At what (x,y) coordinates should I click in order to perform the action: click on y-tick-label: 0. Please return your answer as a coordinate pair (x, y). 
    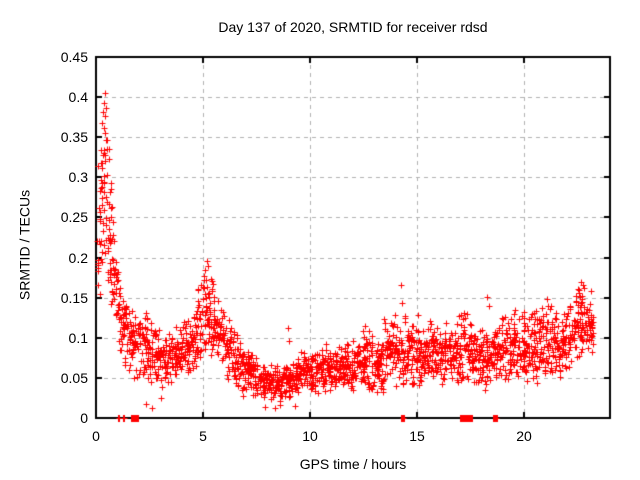
    Looking at the image, I should click on (84, 418).